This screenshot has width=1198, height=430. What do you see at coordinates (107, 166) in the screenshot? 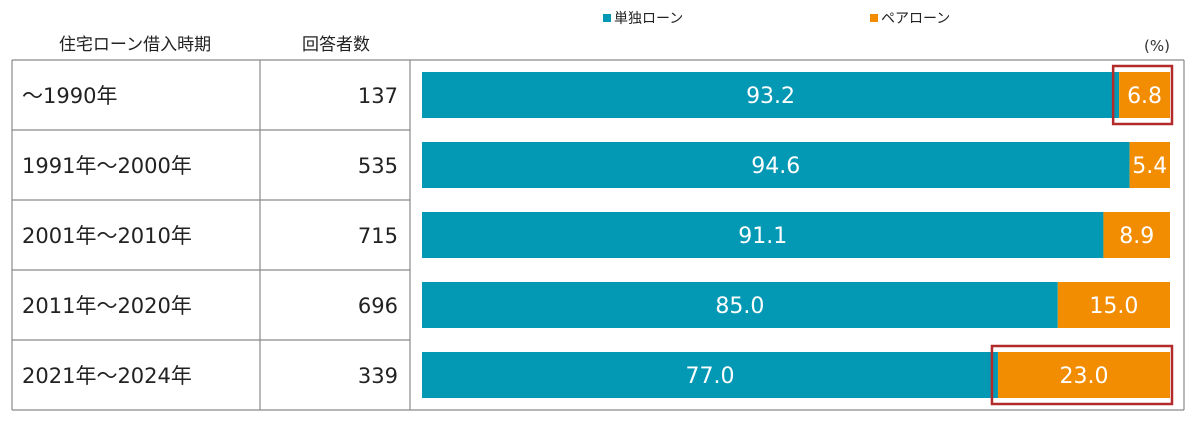
I see `period-label: 1991年～2000年` at bounding box center [107, 166].